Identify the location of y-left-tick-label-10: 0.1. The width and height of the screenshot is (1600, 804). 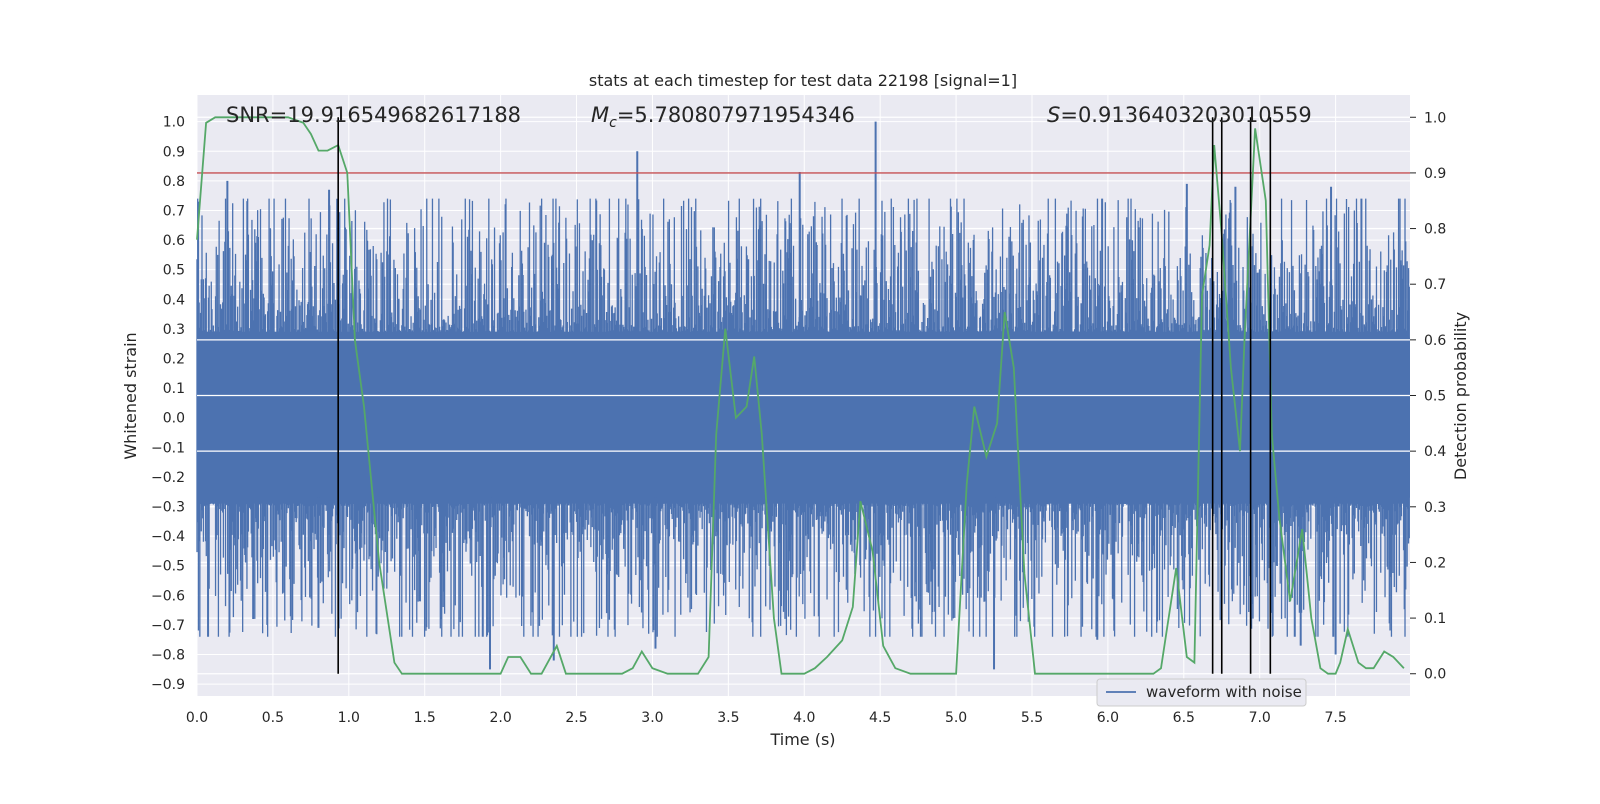
(174, 389).